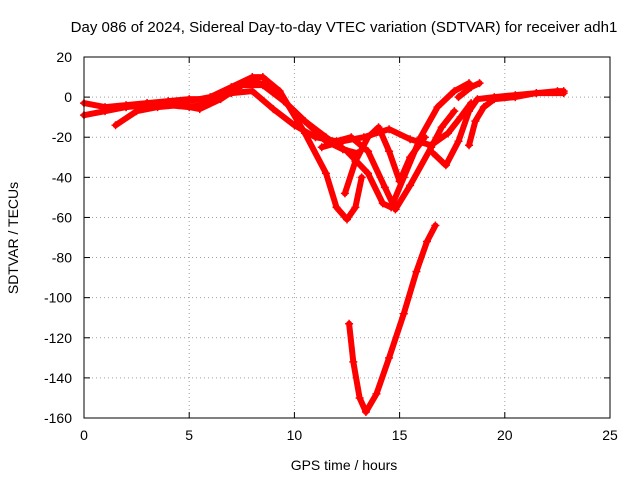 The height and width of the screenshot is (480, 640). Describe the element at coordinates (84, 435) in the screenshot. I see `x-tick-label: 0` at that location.